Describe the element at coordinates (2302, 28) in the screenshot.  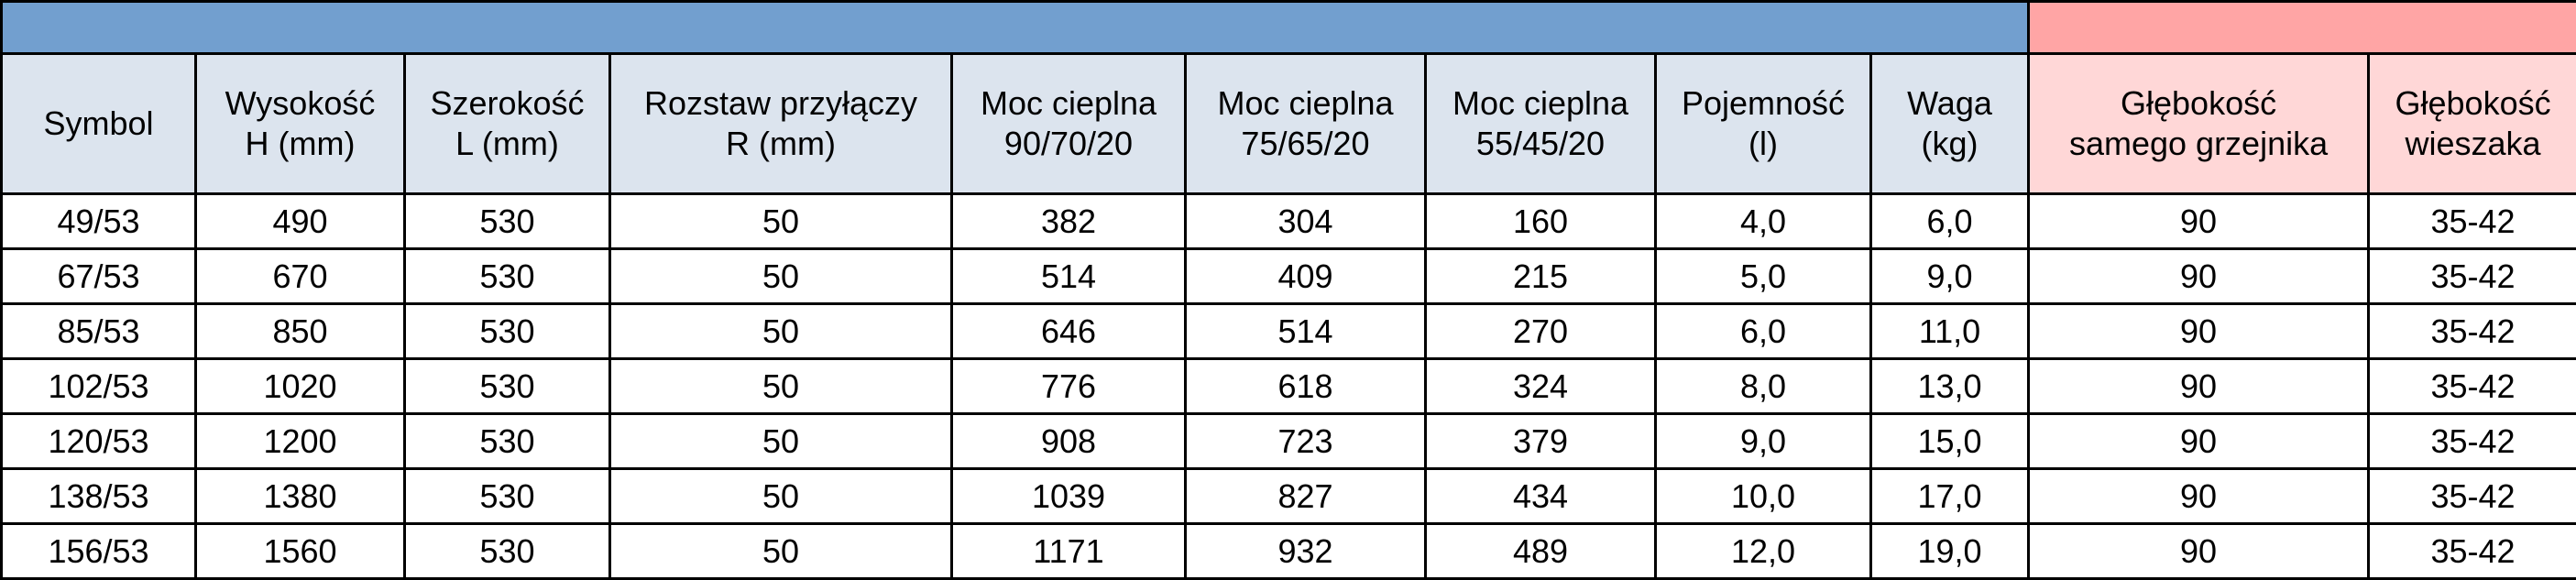
I see `pink-group-band` at that location.